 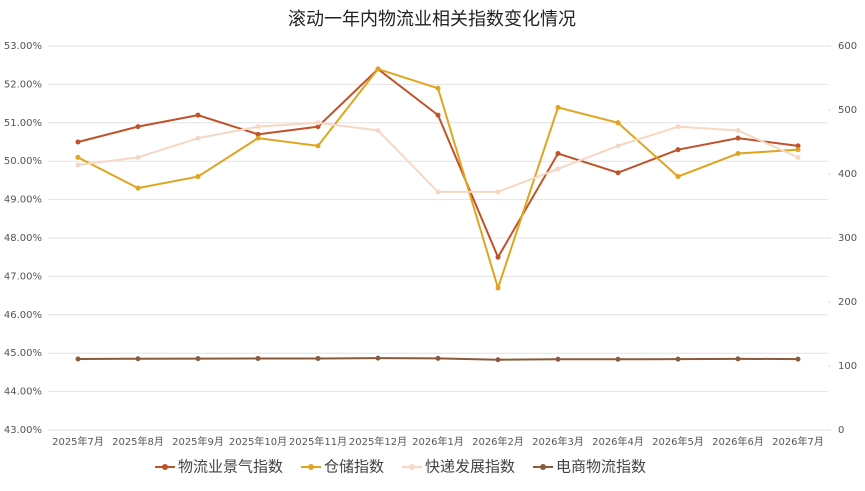 What do you see at coordinates (847, 46) in the screenshot?
I see `y2-tick-label: 600` at bounding box center [847, 46].